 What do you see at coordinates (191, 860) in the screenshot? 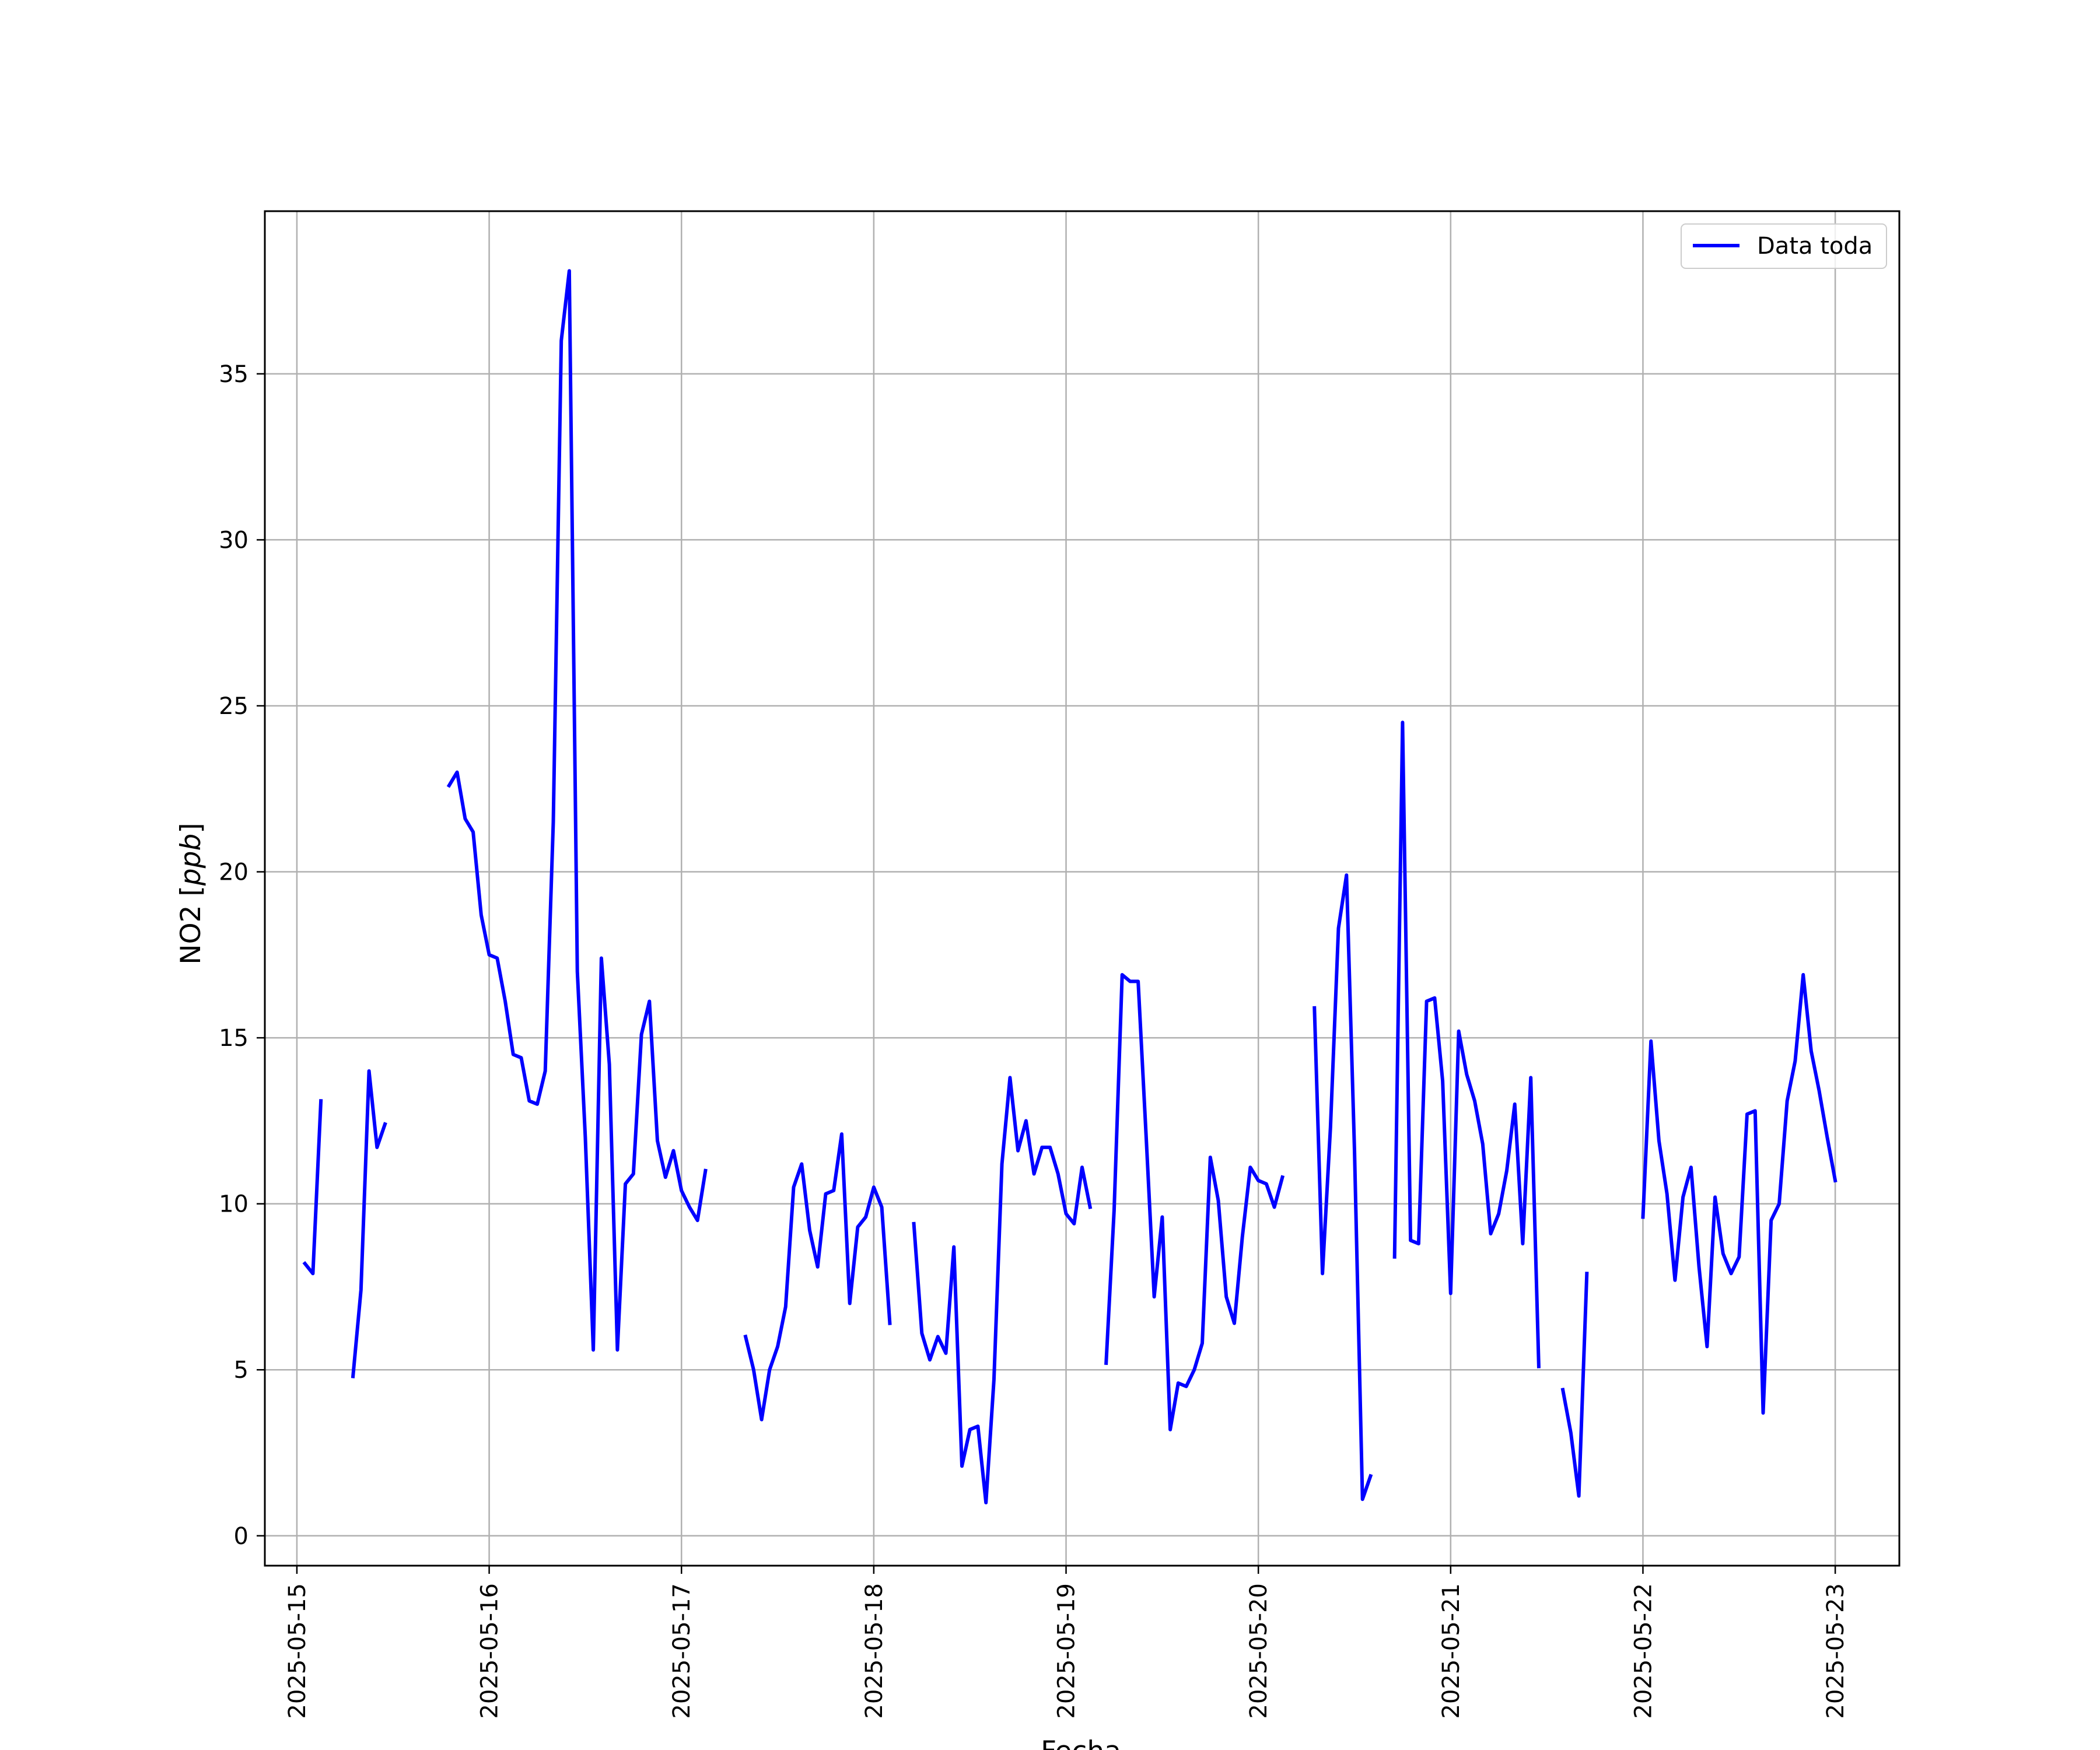
I see `y-axis-label-unit: ppb` at bounding box center [191, 860].